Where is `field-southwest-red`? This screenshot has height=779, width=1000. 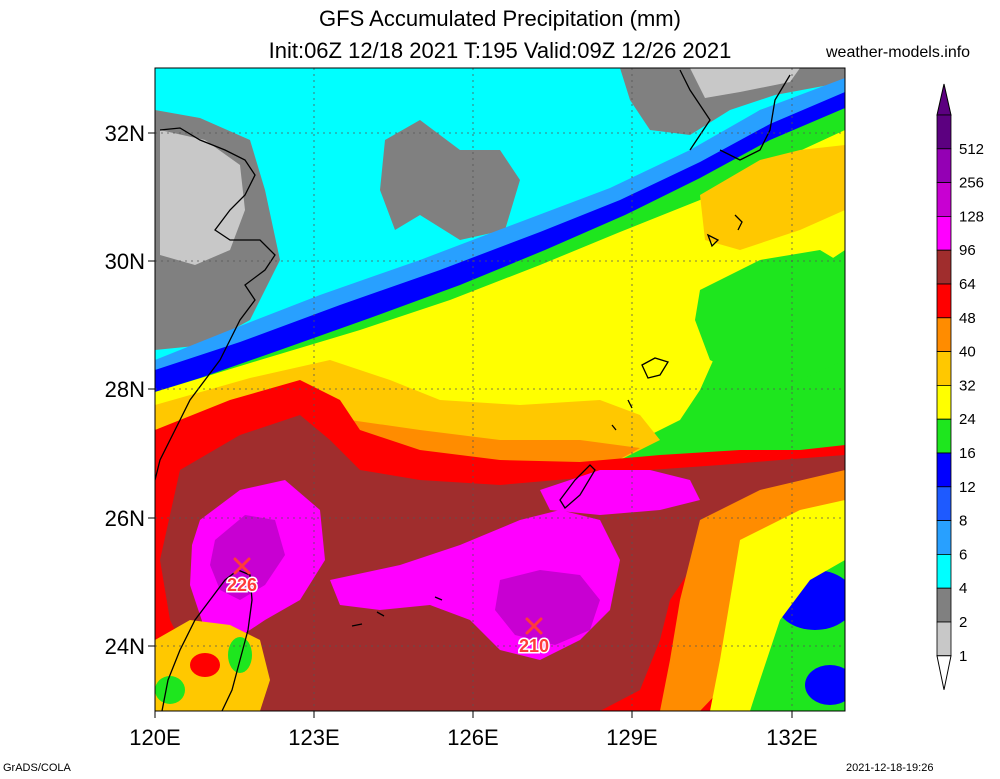 field-southwest-red is located at coordinates (205, 665).